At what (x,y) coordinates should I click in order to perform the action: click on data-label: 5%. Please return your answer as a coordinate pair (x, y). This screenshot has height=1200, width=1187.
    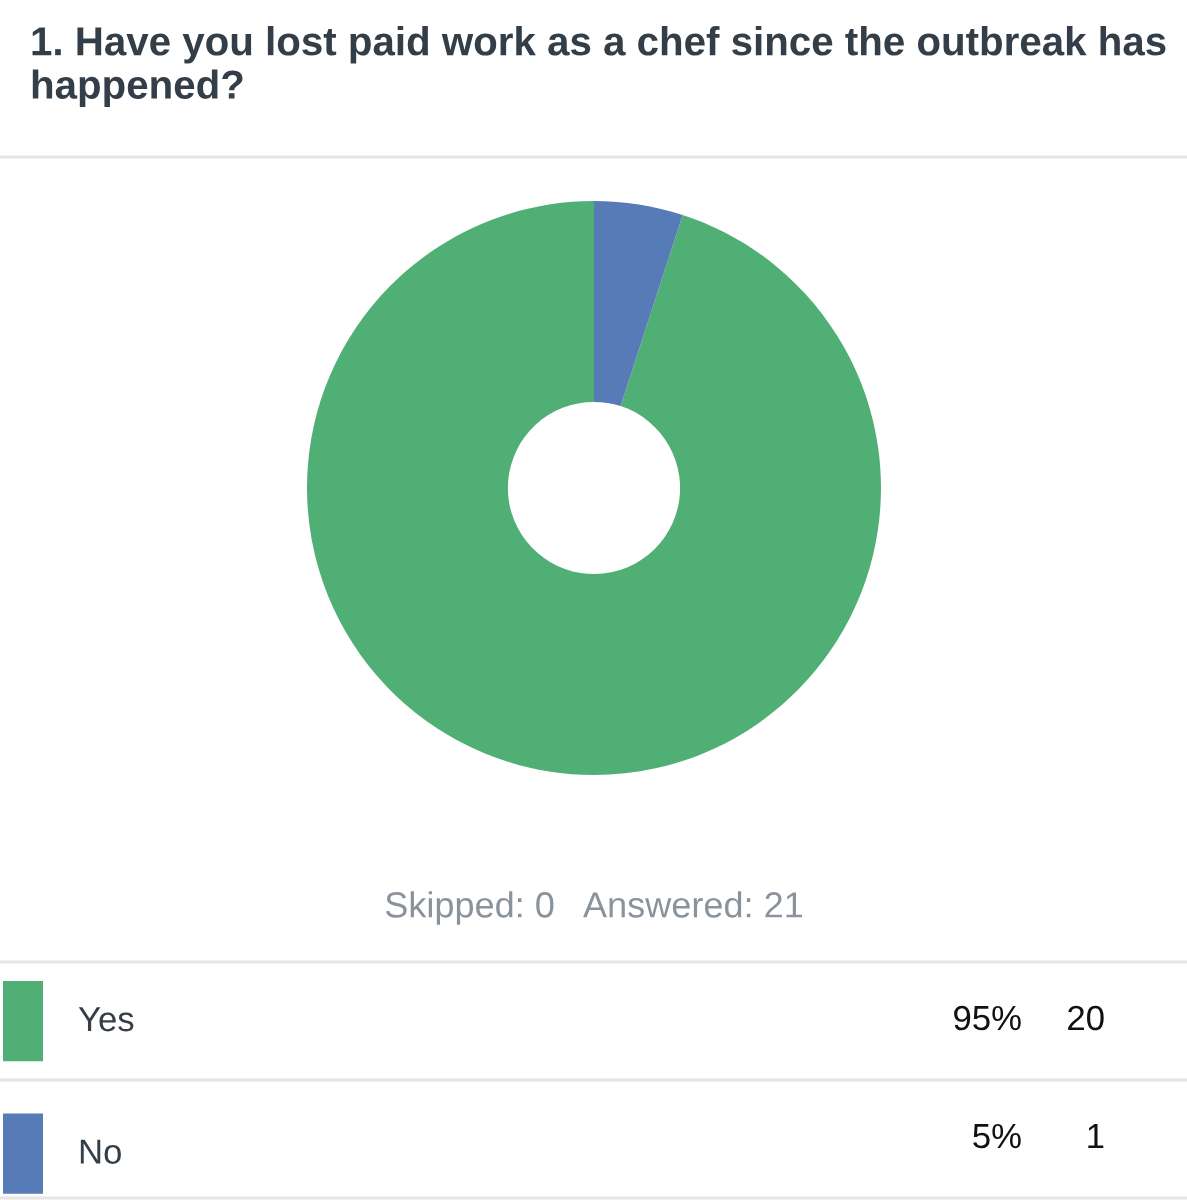
    Looking at the image, I should click on (997, 1136).